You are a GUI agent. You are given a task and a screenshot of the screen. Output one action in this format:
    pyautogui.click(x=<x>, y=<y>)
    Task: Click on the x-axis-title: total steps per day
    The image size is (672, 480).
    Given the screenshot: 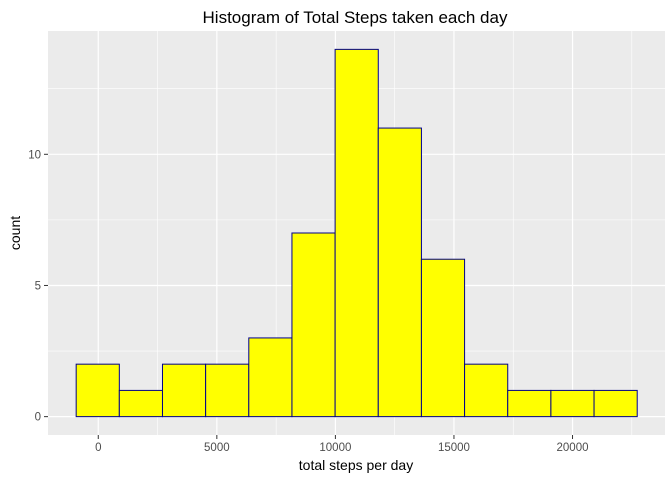 What is the action you would take?
    pyautogui.click(x=356, y=465)
    